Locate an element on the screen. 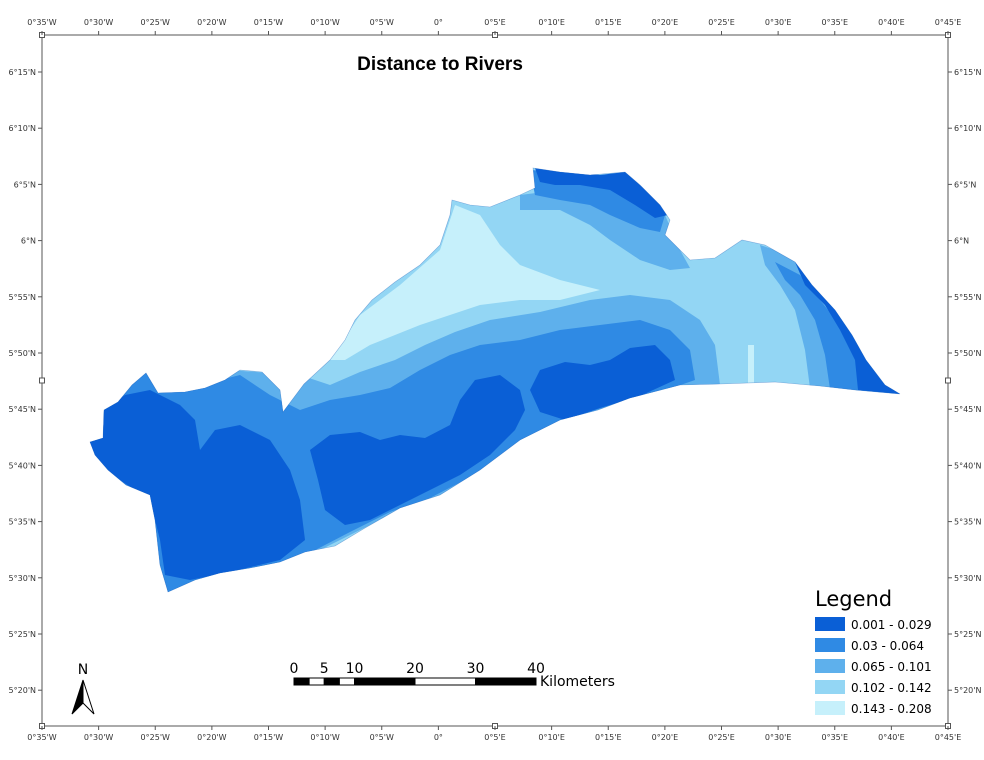  zone-band-1-central is located at coordinates (417, 450).